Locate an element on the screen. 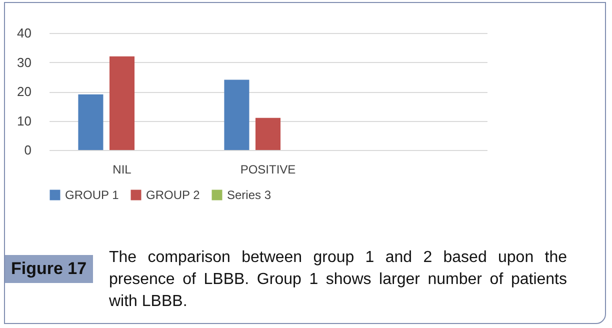 The height and width of the screenshot is (328, 612). y-tick-label: 40 is located at coordinates (24, 33).